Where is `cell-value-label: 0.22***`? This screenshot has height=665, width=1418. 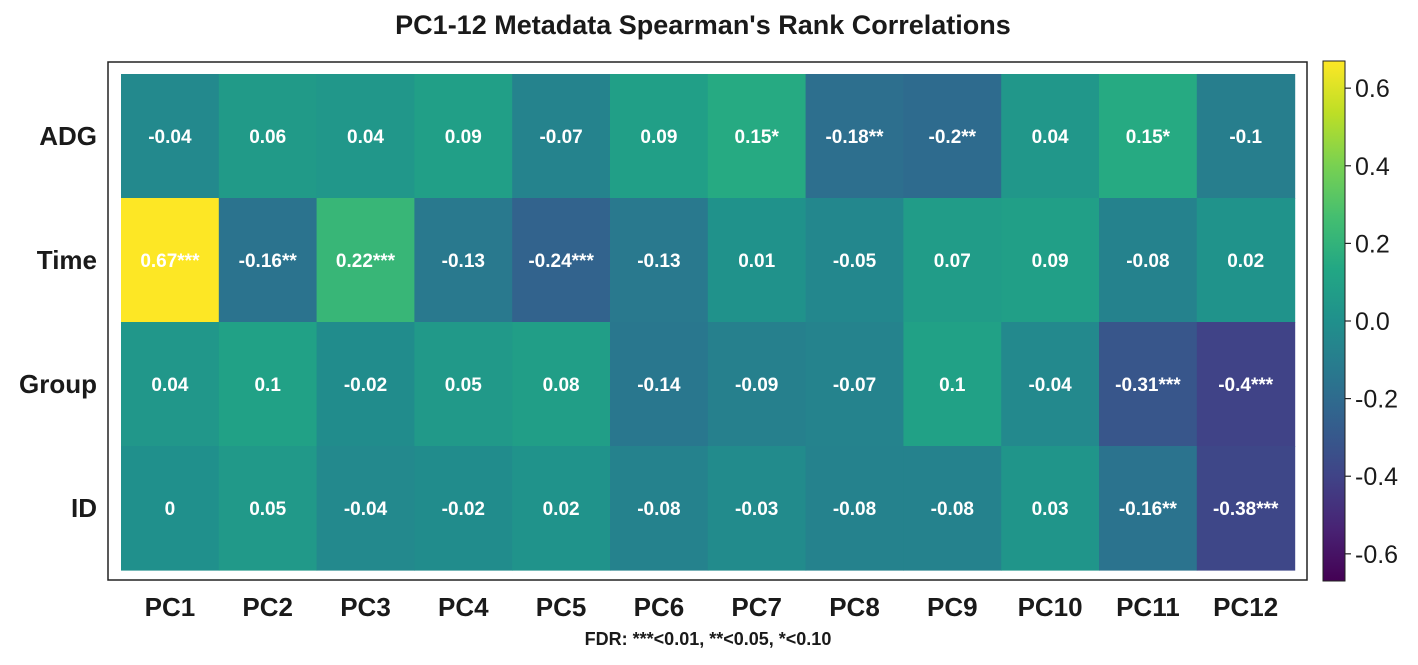 cell-value-label: 0.22*** is located at coordinates (366, 261).